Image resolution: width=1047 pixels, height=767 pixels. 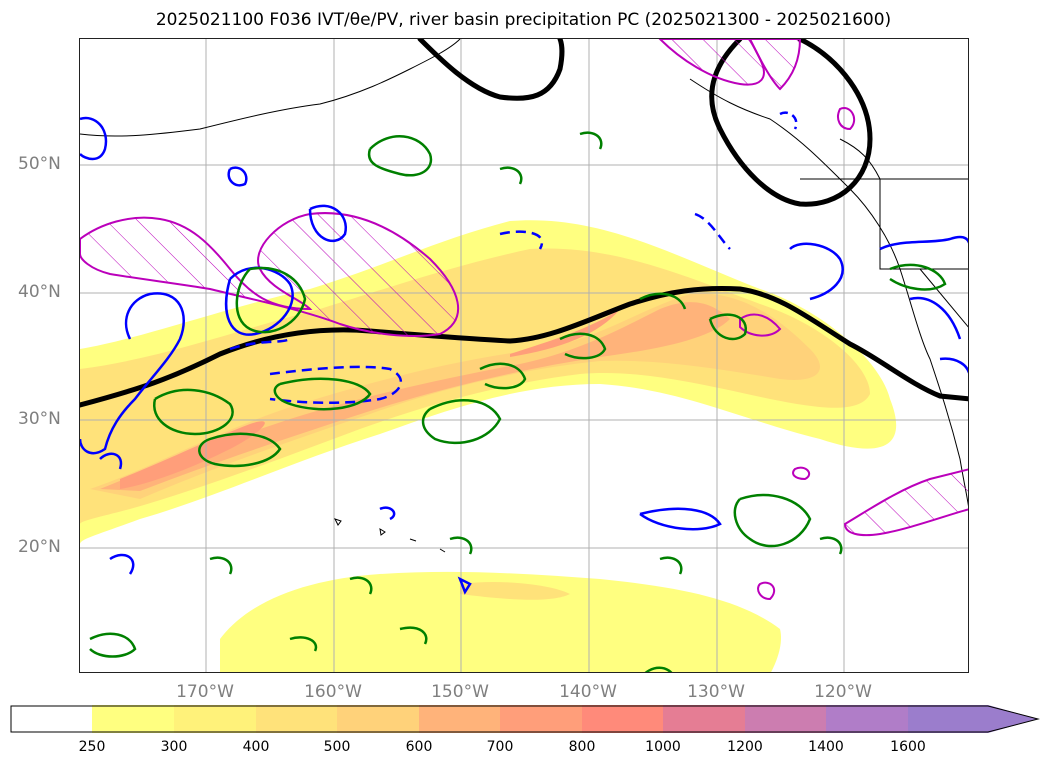 I want to click on colorbar-tick-1400: 1400, so click(x=826, y=747).